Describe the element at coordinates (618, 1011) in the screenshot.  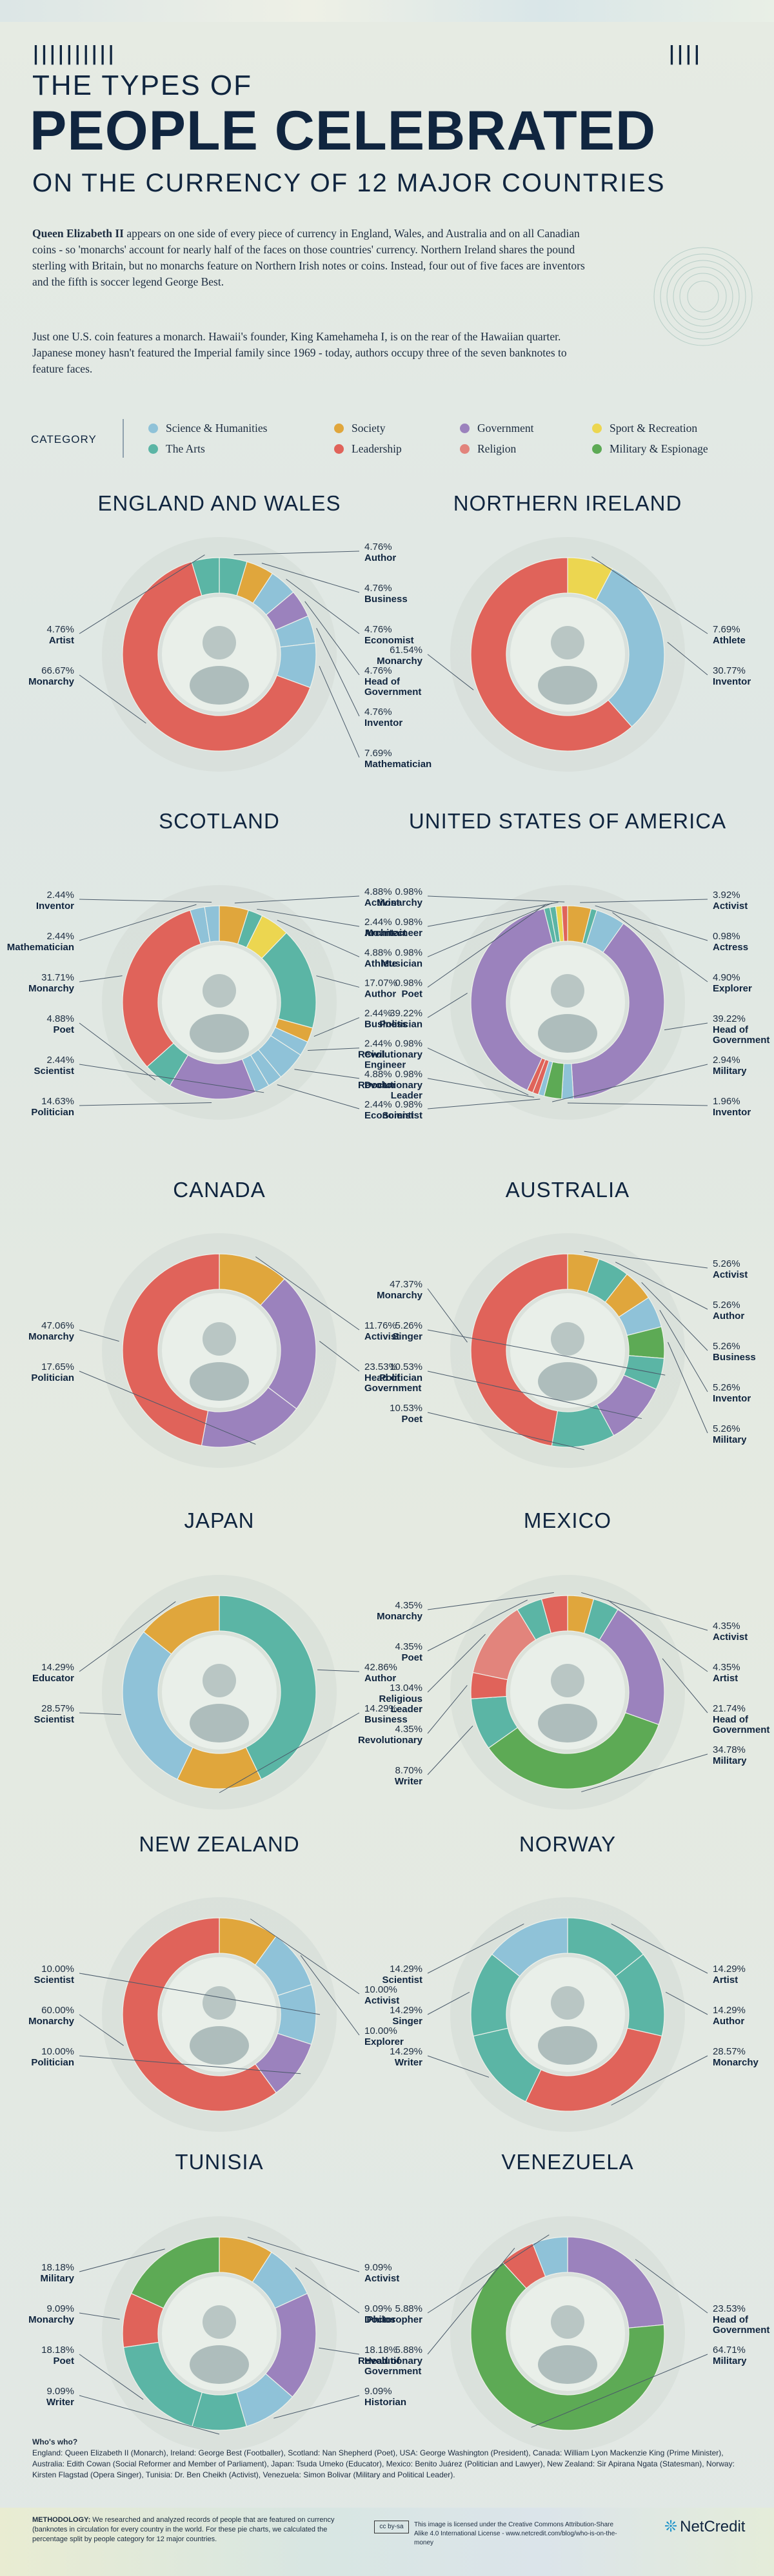
I see `slice-head-of-government` at that location.